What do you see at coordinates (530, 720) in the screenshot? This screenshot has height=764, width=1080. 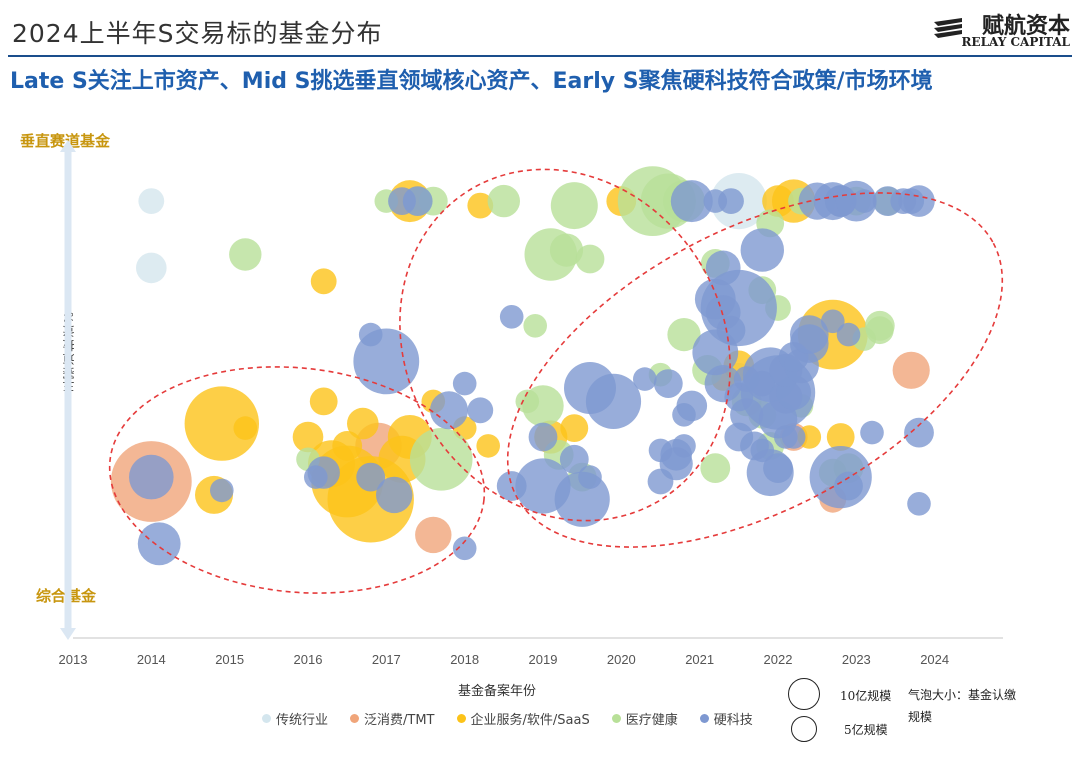 I see `legend-label: 企业服务/软件/SaaS` at bounding box center [530, 720].